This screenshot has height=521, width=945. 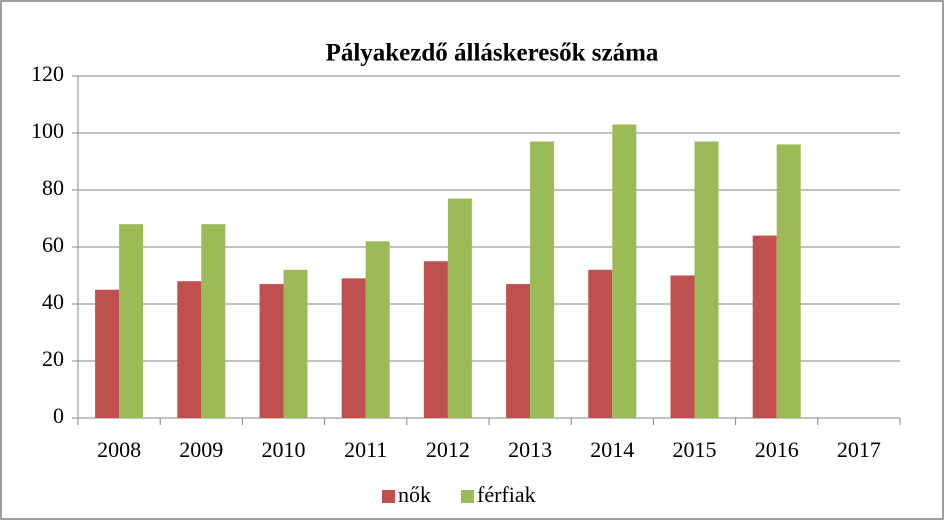 What do you see at coordinates (201, 449) in the screenshot?
I see `x-tick-label: 2009` at bounding box center [201, 449].